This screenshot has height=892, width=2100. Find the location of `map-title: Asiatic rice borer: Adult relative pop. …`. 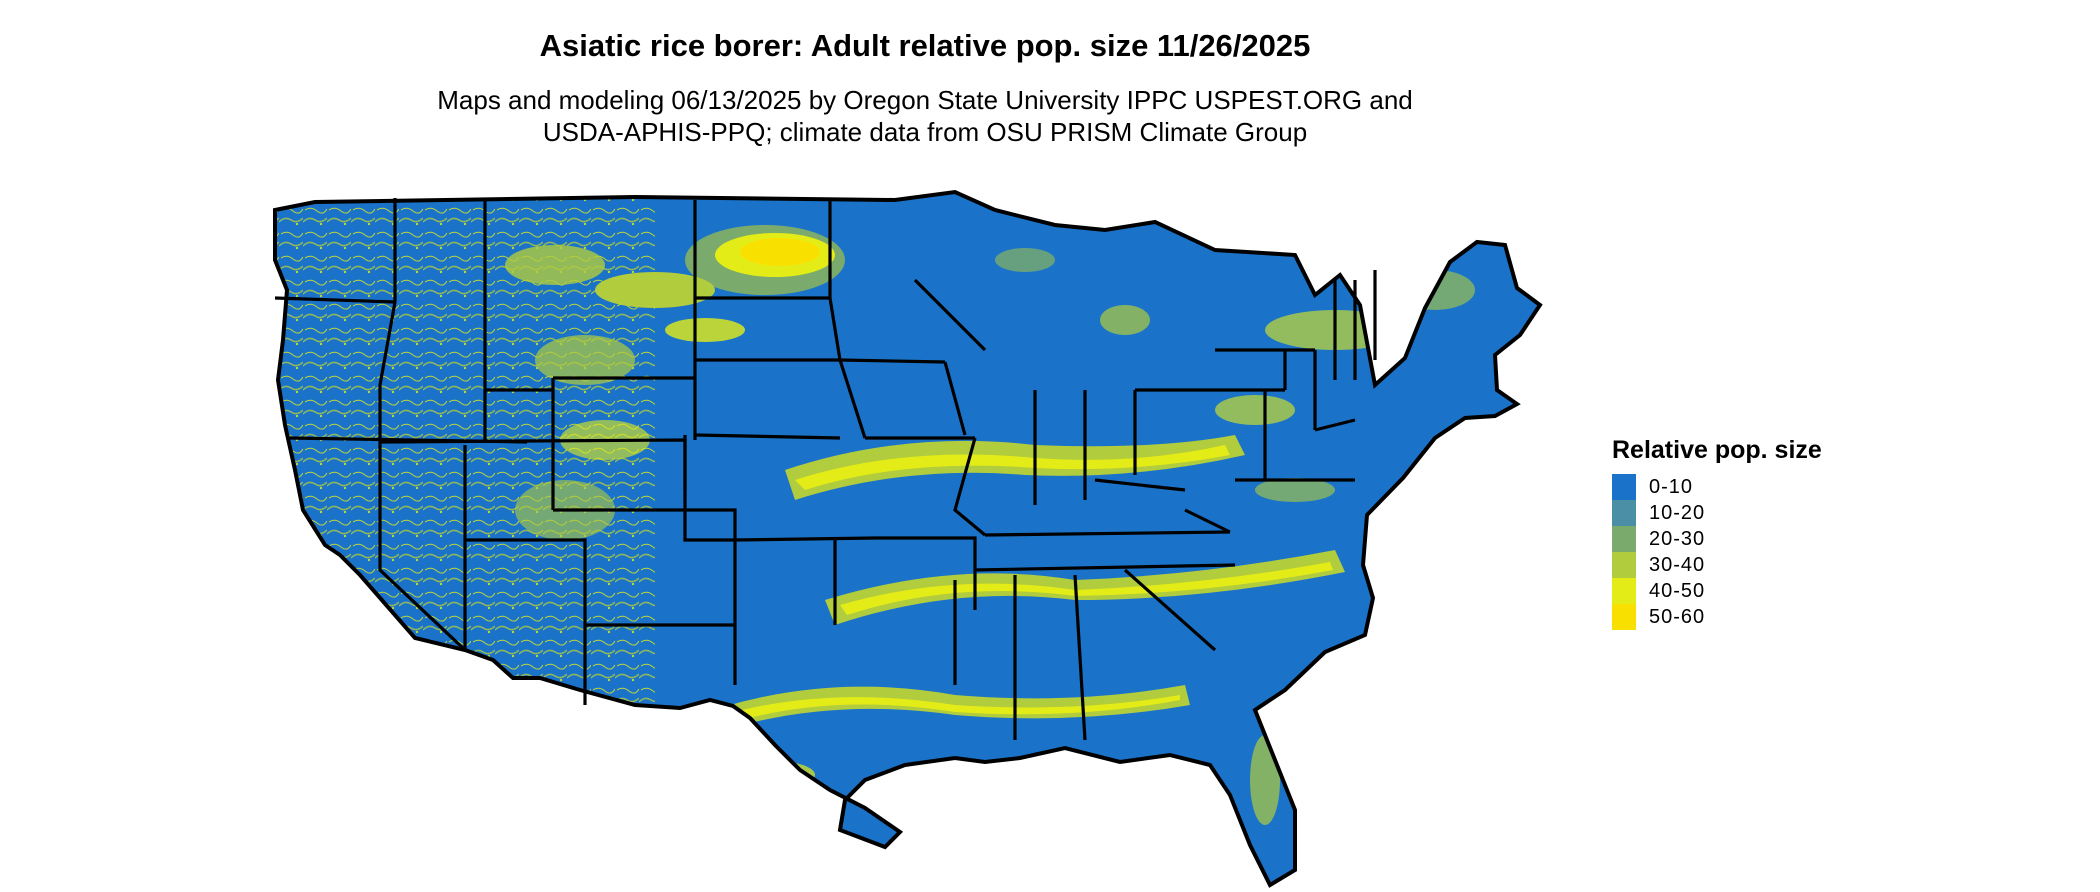

map-title: Asiatic rice borer: Adult relative pop. … is located at coordinates (925, 45).